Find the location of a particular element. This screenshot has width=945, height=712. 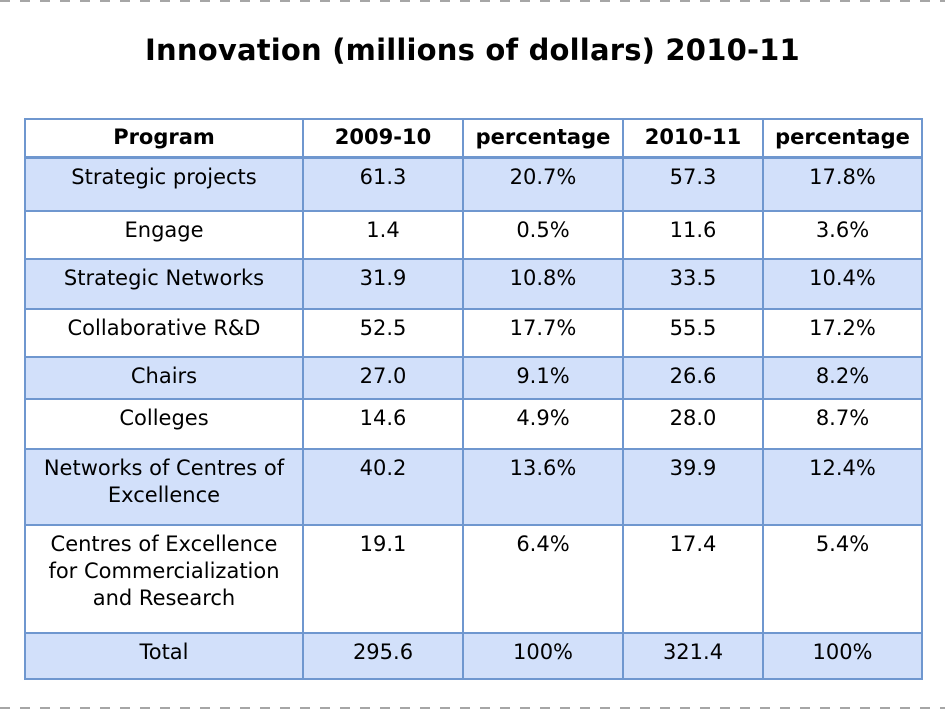

value-2009-10-cell: 1.4 is located at coordinates (383, 235).